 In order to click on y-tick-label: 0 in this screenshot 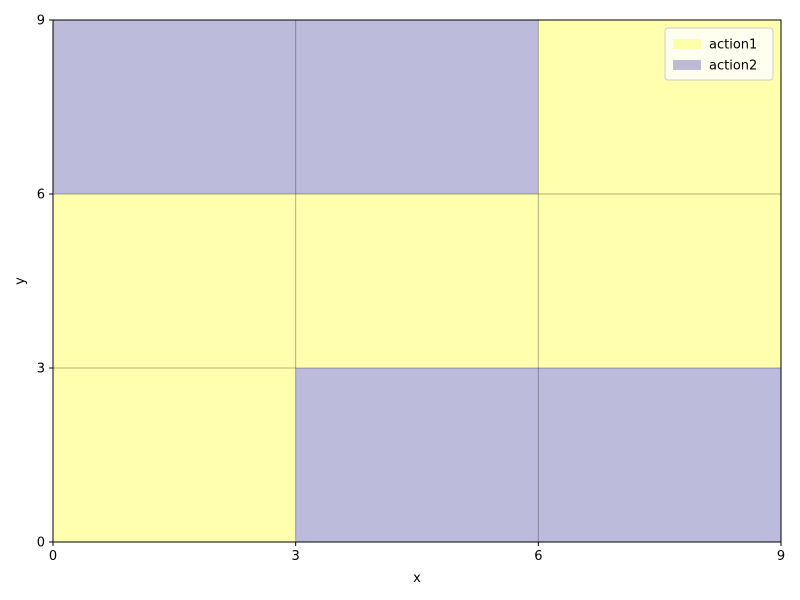, I will do `click(41, 543)`.